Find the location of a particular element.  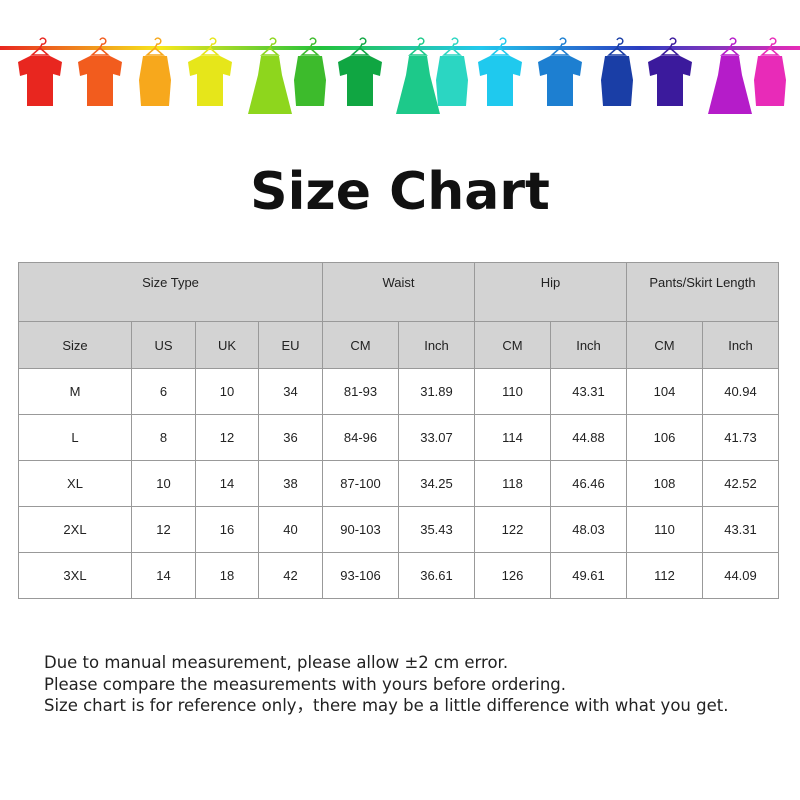

table-cell: 36 is located at coordinates (290, 437).